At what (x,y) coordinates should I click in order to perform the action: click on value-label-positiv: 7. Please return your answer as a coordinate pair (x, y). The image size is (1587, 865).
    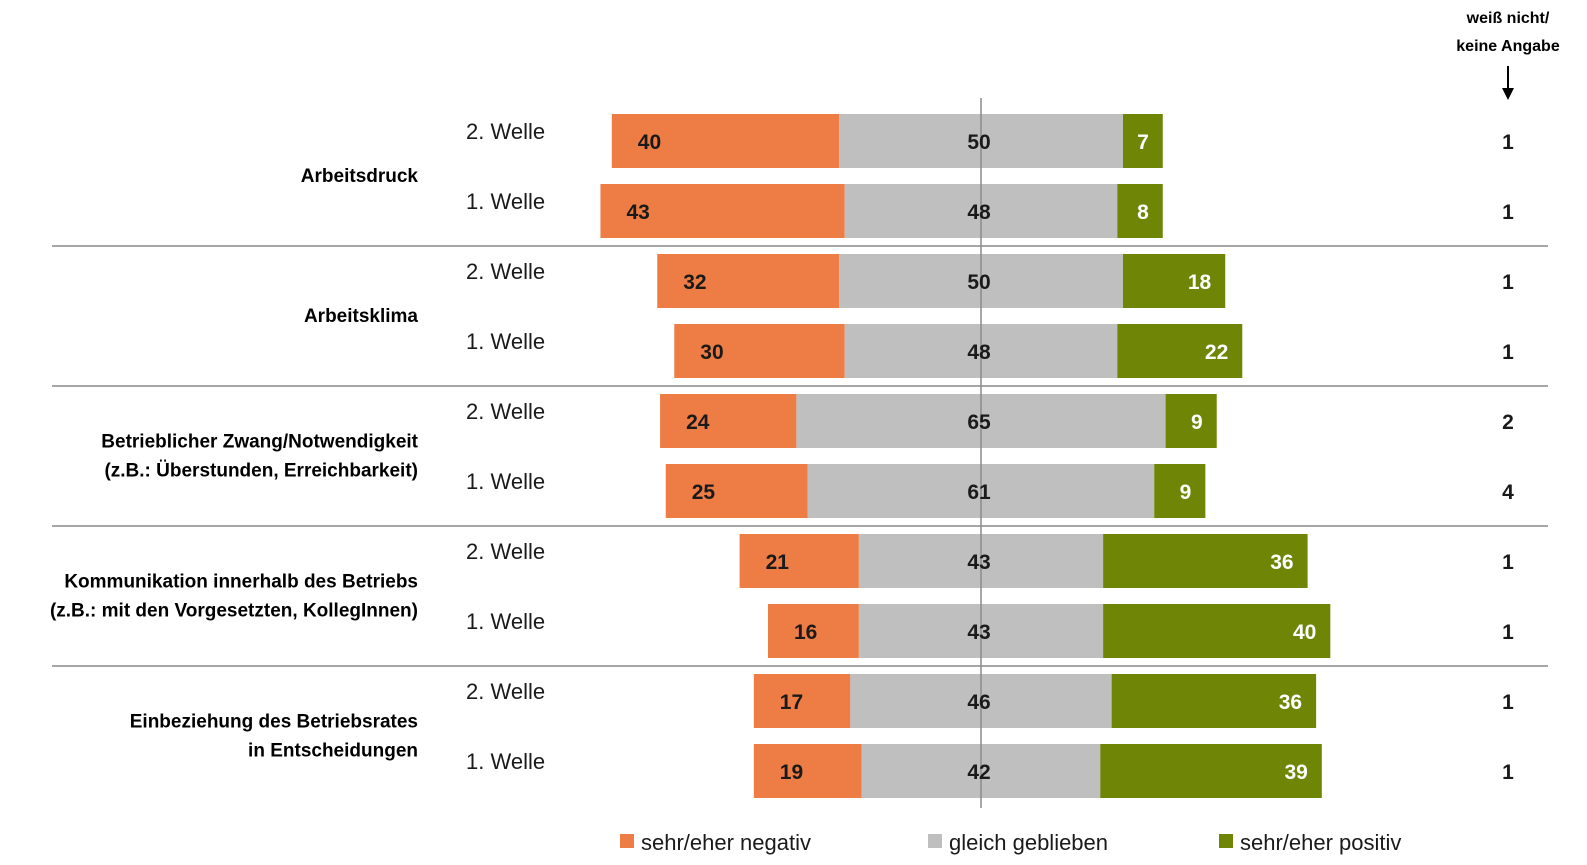
    Looking at the image, I should click on (1143, 142).